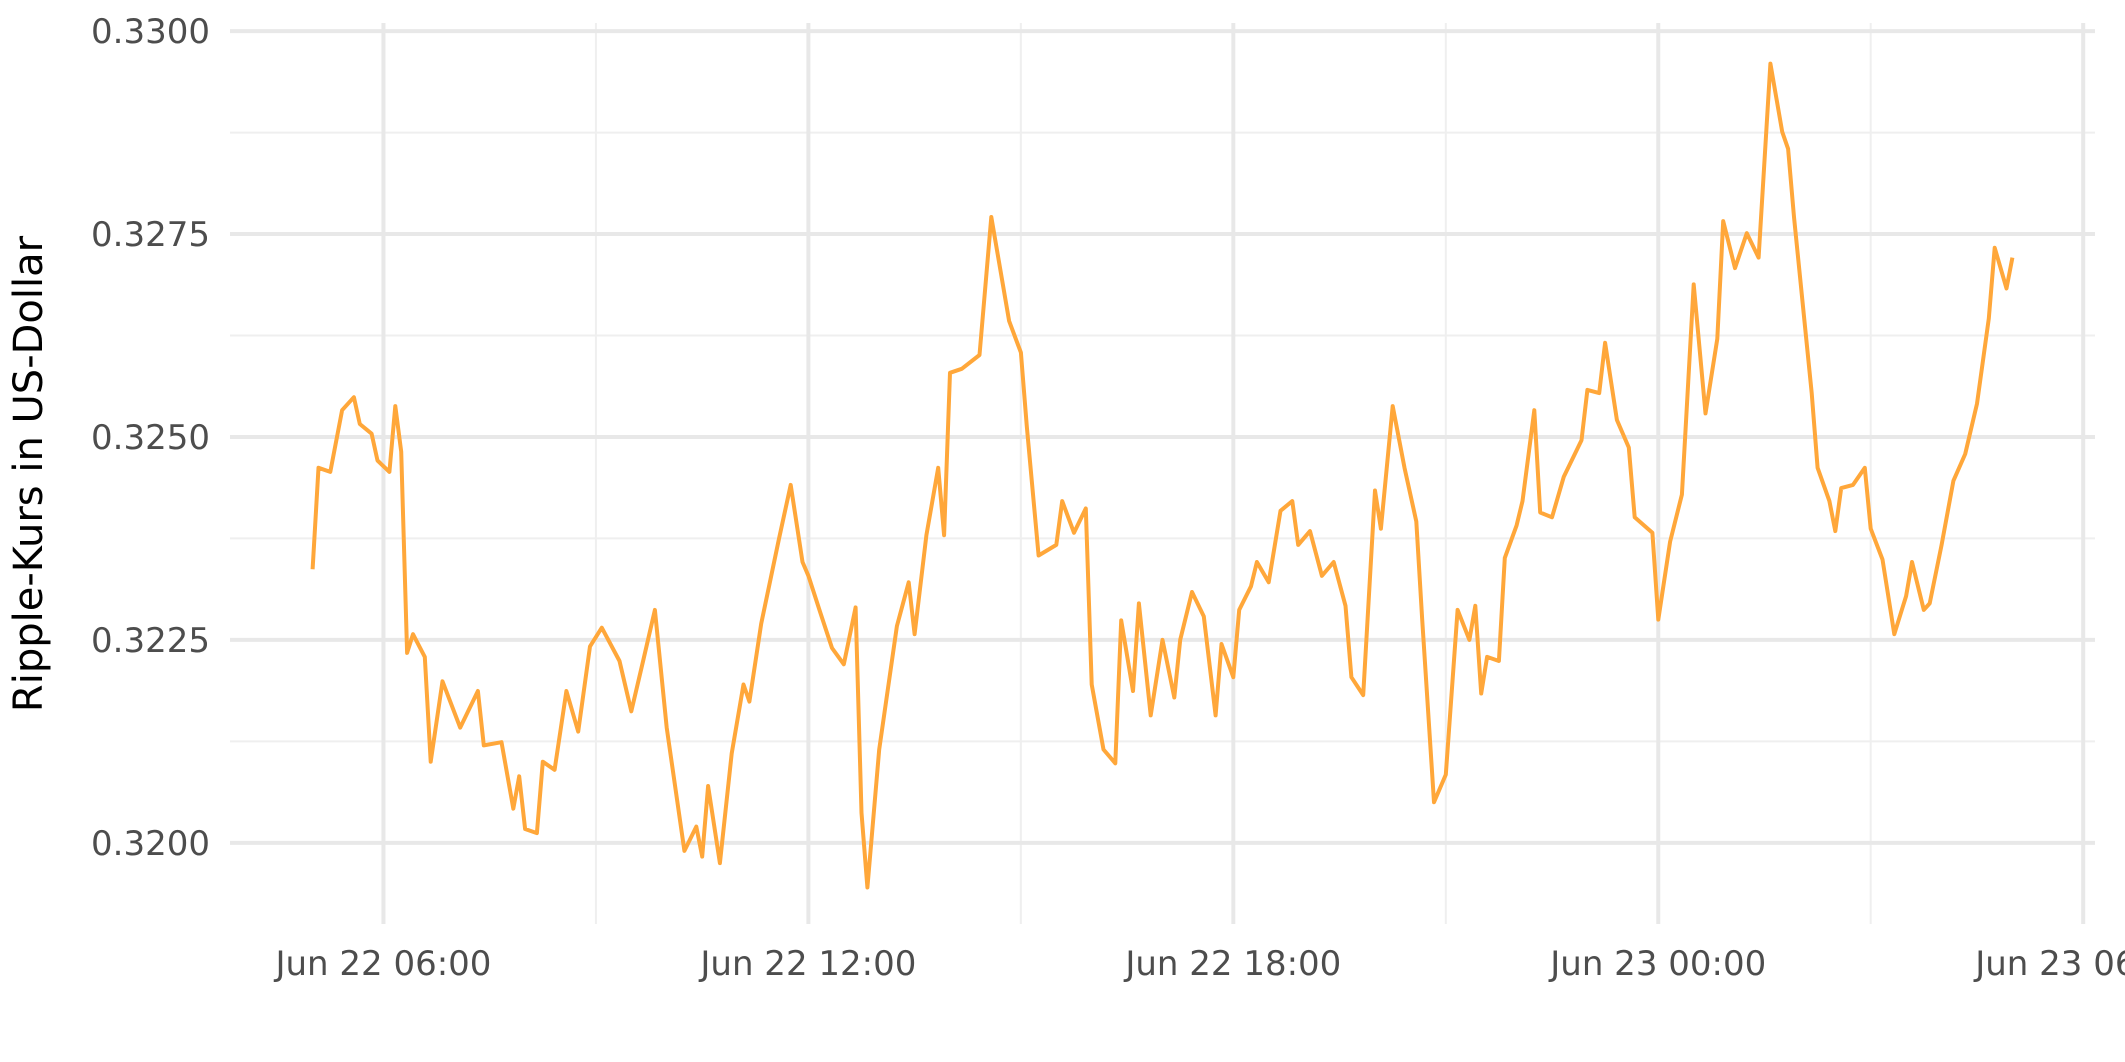  Describe the element at coordinates (150, 438) in the screenshot. I see `y-tick-label: 0.3250` at that location.